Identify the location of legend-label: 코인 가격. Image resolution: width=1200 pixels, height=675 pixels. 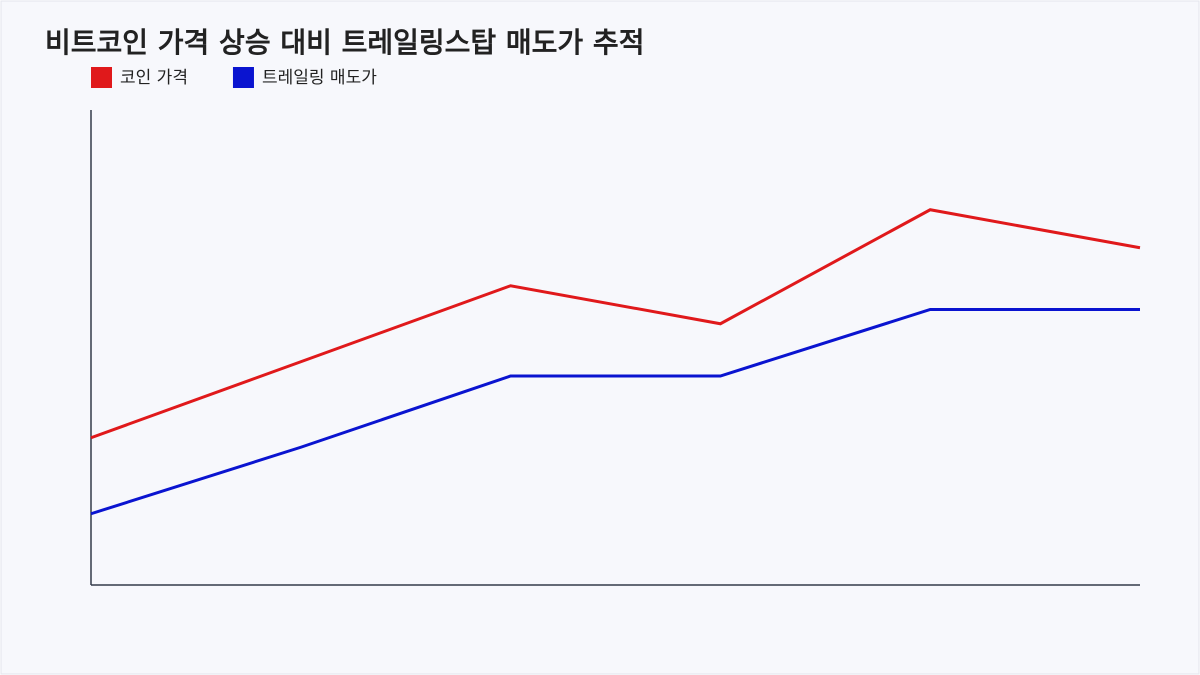
(154, 78).